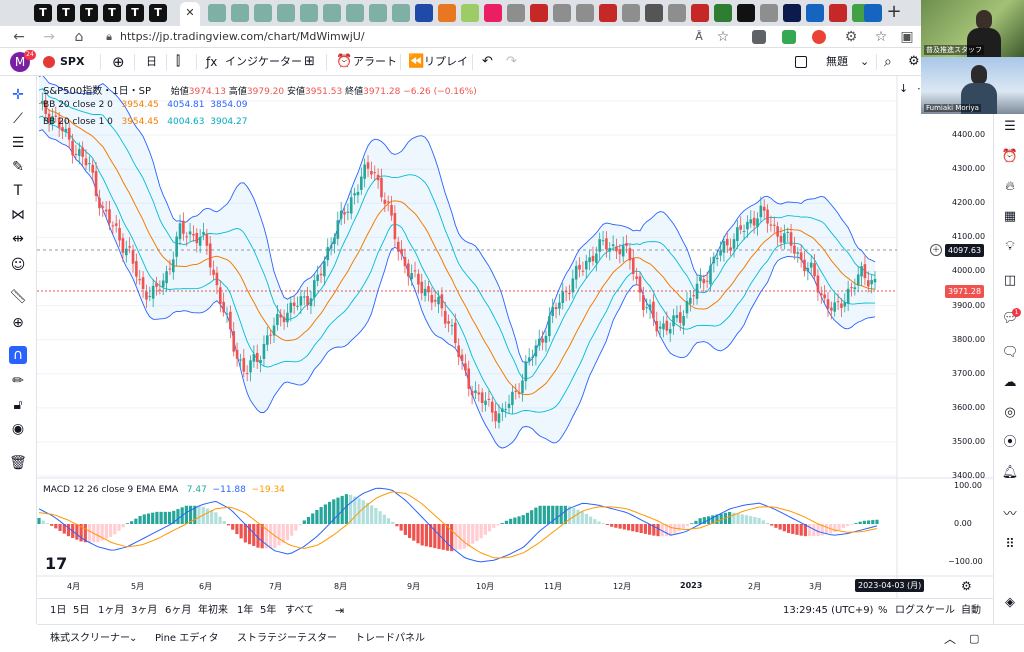 The width and height of the screenshot is (1024, 652). I want to click on notifications-icon: 🔔︎, so click(1010, 472).